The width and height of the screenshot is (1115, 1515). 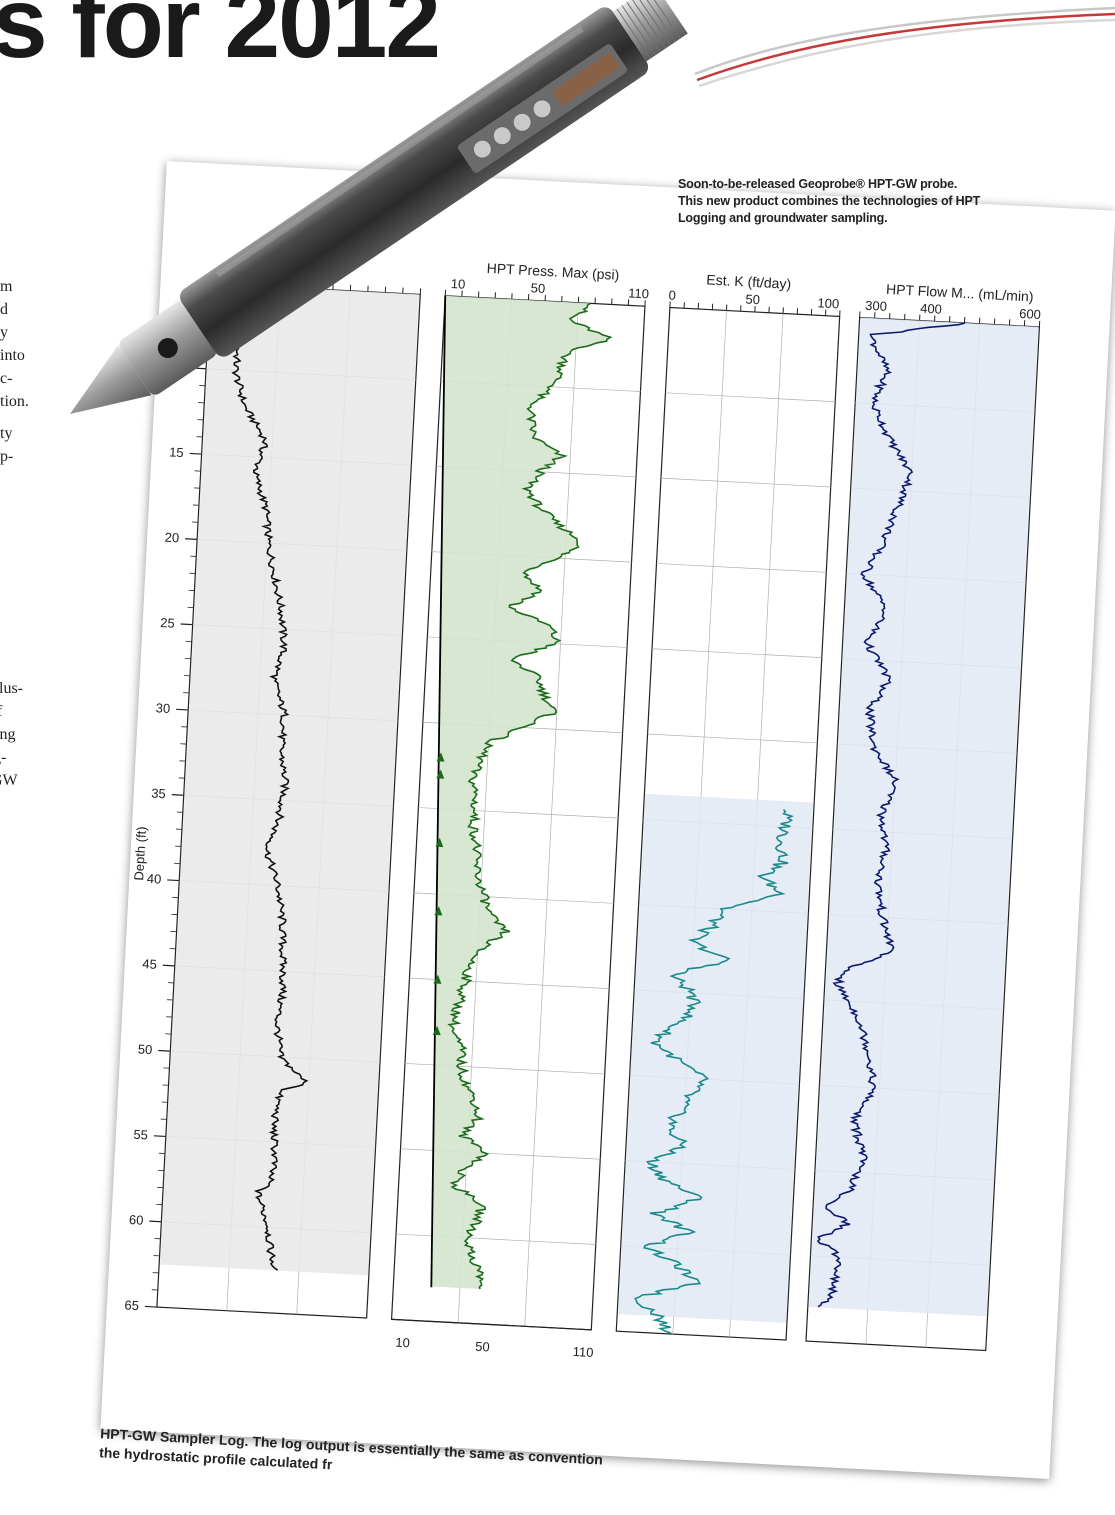 What do you see at coordinates (457, 284) in the screenshot?
I see `press-x-tick-label: 10` at bounding box center [457, 284].